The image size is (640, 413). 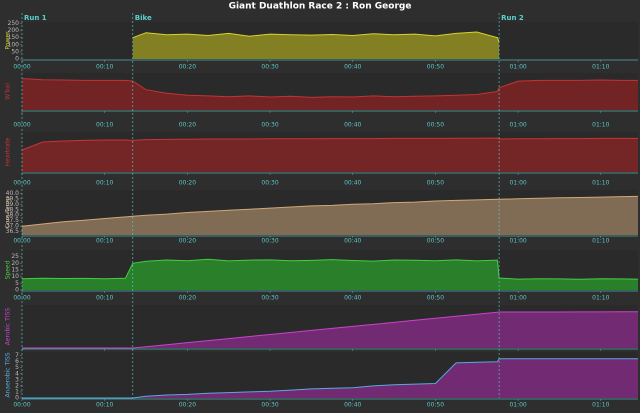 What do you see at coordinates (14, 44) in the screenshot?
I see `y-tick-label: 100` at bounding box center [14, 44].